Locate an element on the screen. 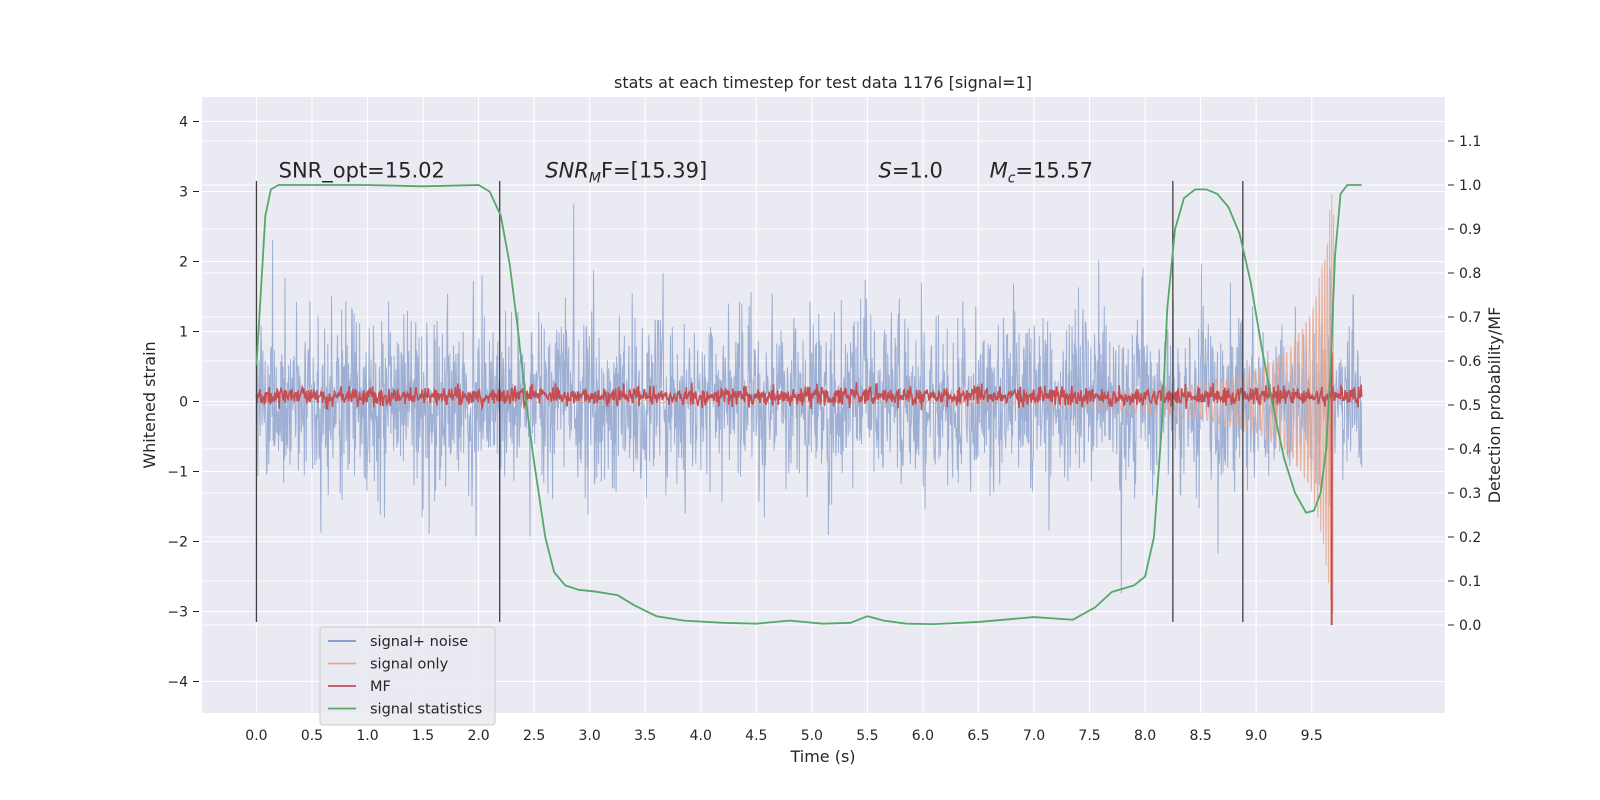  annotation-1: SNRMF=[15.39] is located at coordinates (626, 173).